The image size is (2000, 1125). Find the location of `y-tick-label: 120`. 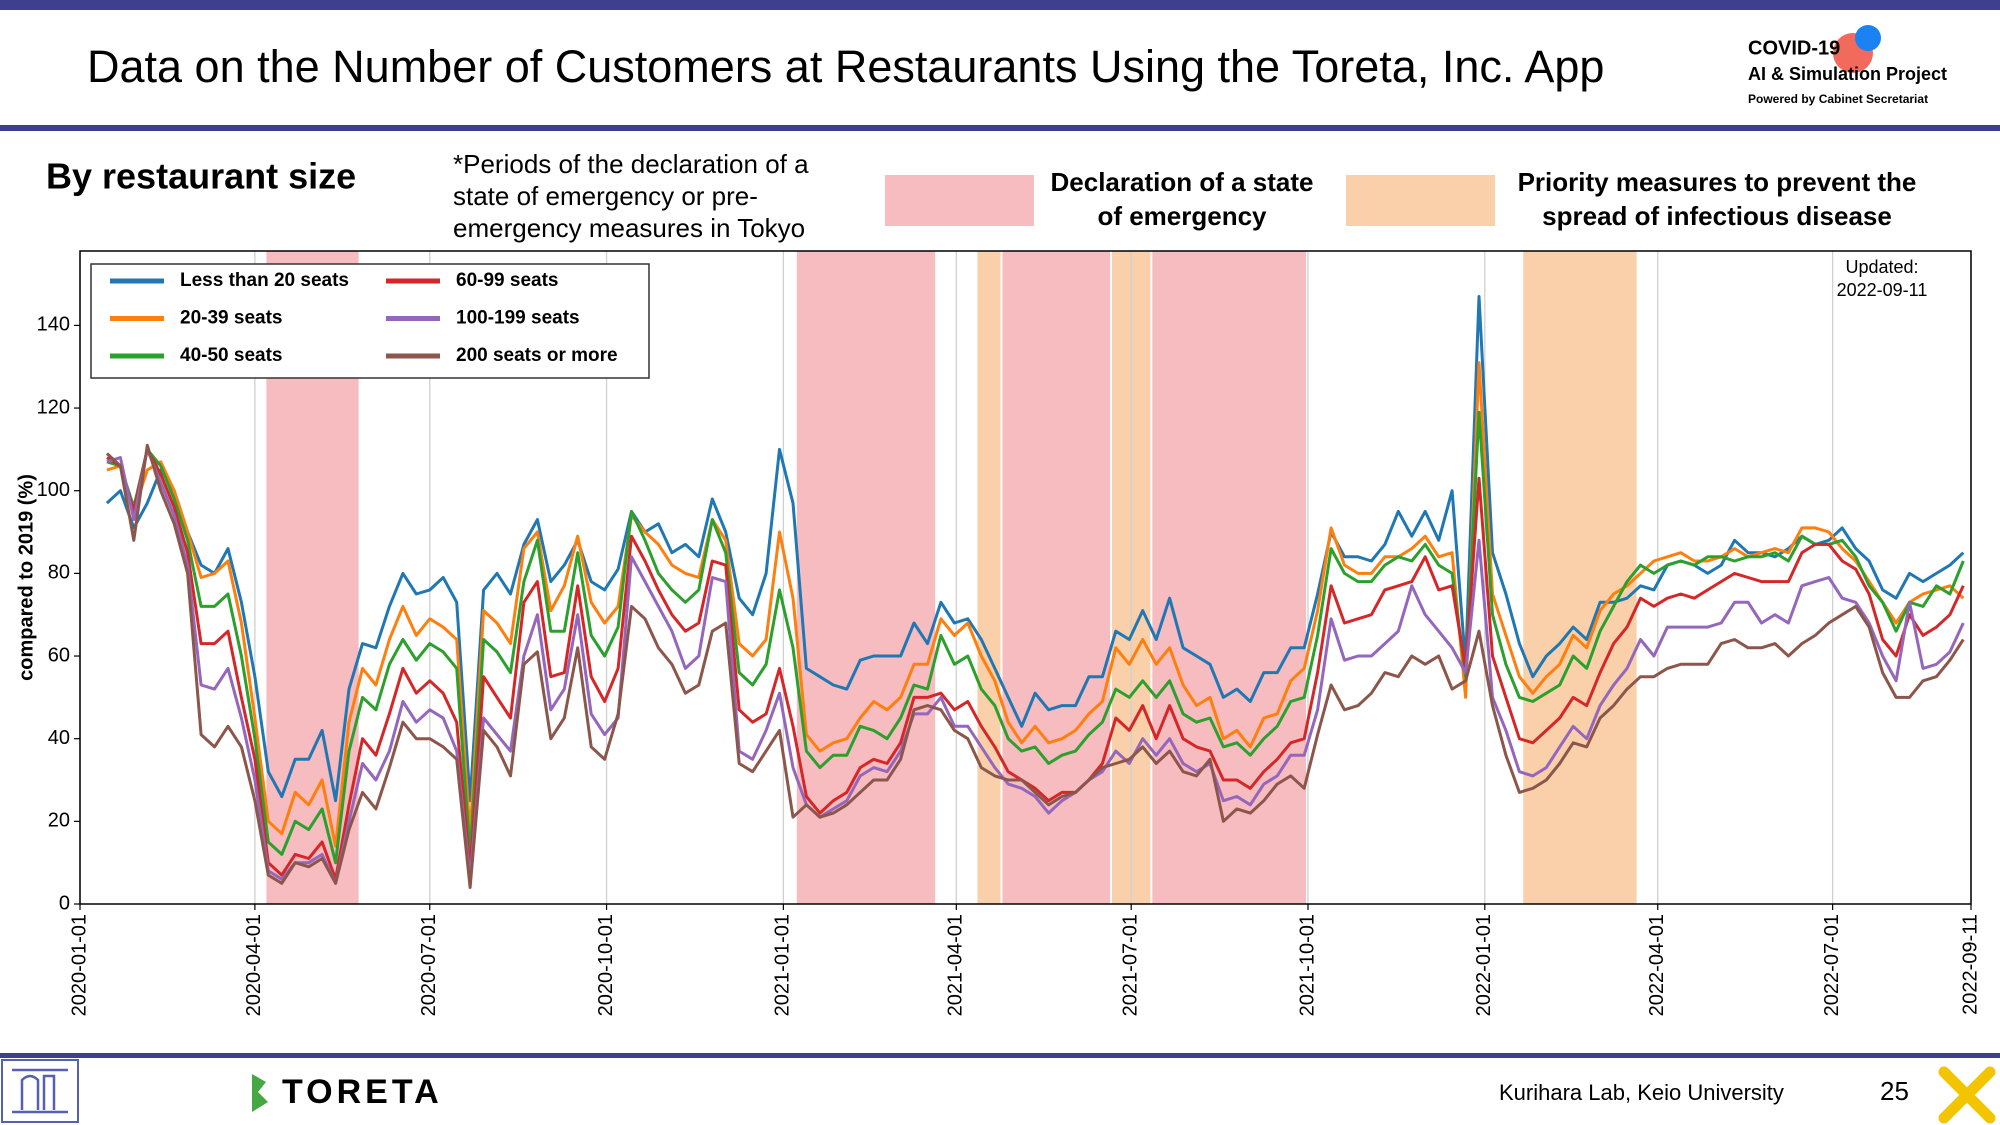

y-tick-label: 120 is located at coordinates (53, 407).